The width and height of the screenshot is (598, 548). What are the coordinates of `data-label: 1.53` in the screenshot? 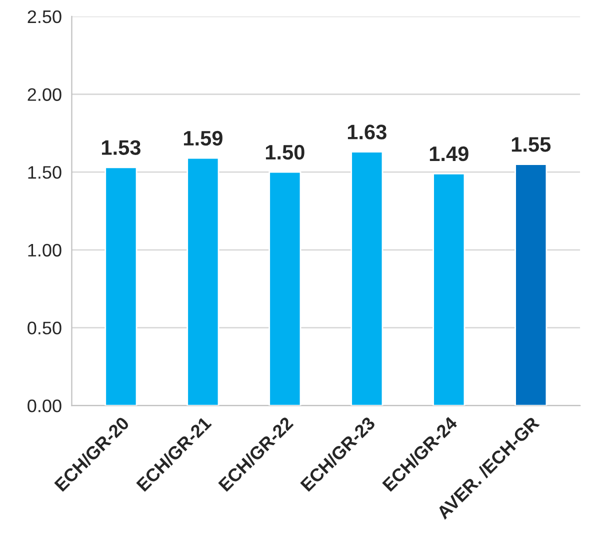 It's located at (121, 147).